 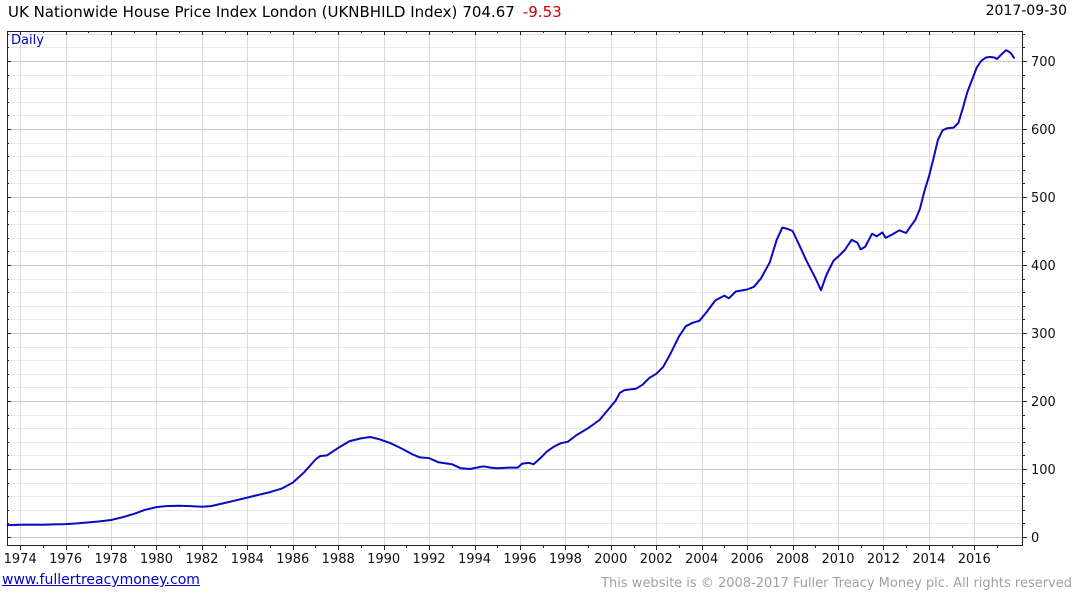 What do you see at coordinates (1035, 538) in the screenshot?
I see `y-axis-tick-label: 0` at bounding box center [1035, 538].